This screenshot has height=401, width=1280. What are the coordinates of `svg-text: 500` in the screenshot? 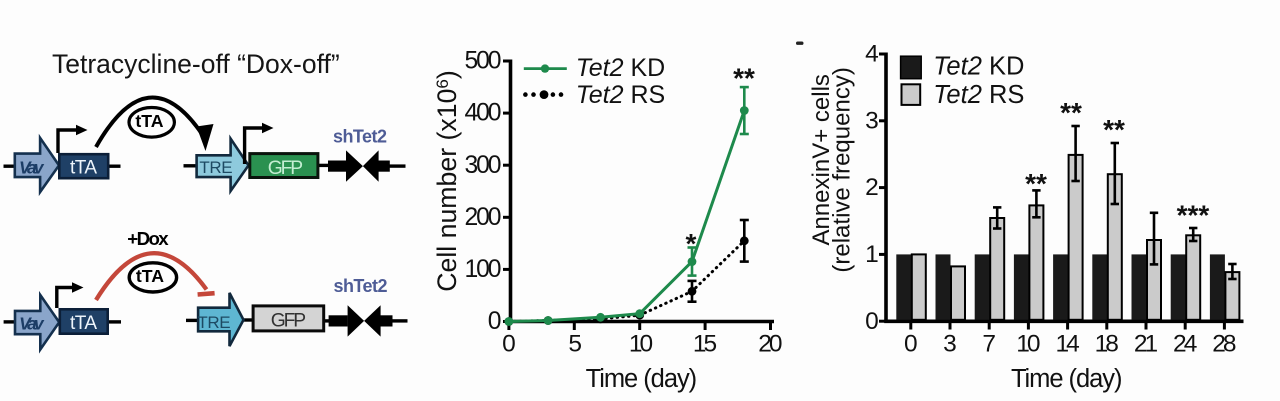 It's located at (483, 61).